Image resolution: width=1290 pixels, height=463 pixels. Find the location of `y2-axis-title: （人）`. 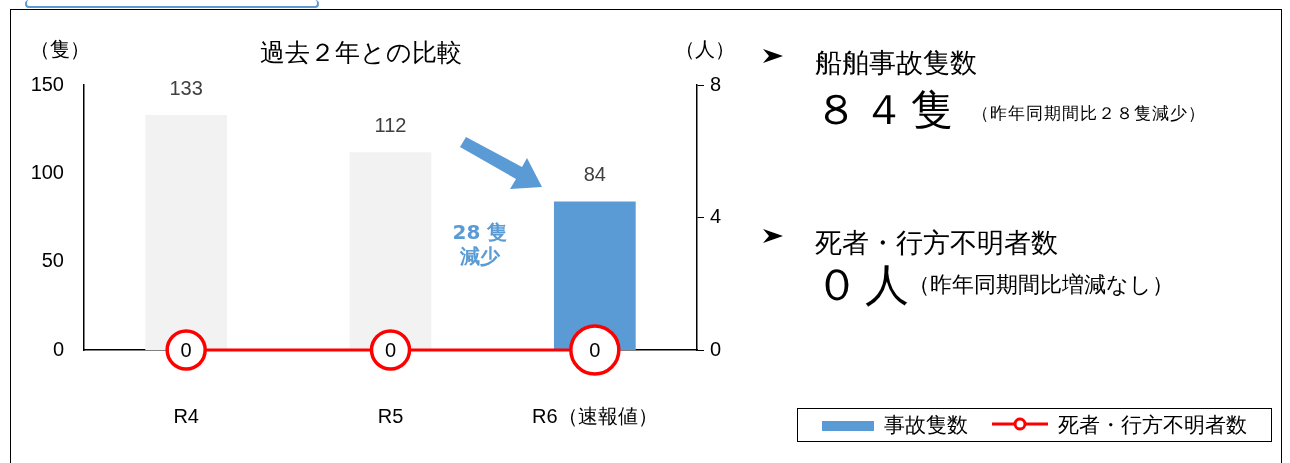

y2-axis-title: （人） is located at coordinates (705, 49).